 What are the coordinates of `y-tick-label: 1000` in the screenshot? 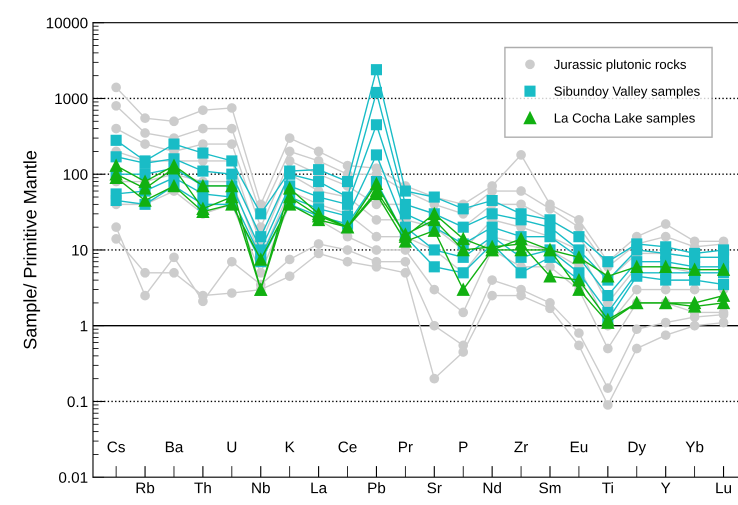 It's located at (71, 98).